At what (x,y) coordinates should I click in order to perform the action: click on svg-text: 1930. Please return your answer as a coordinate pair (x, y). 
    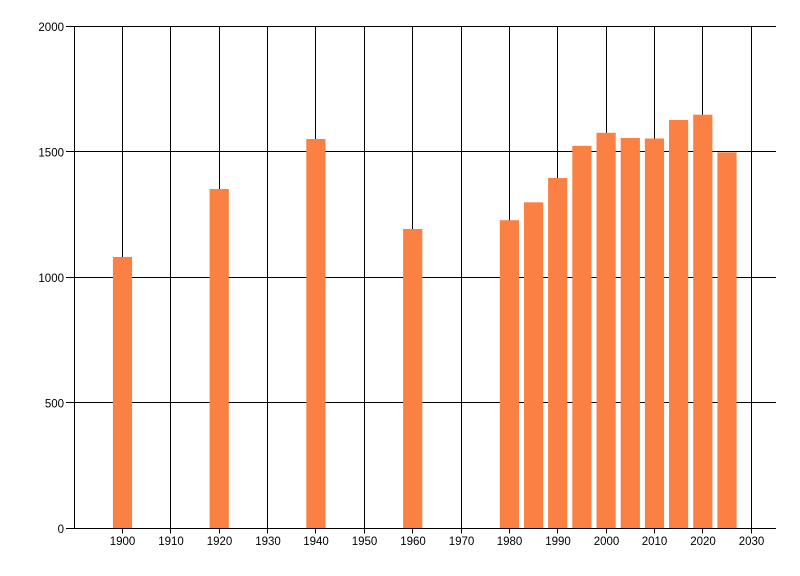
    Looking at the image, I should click on (268, 542).